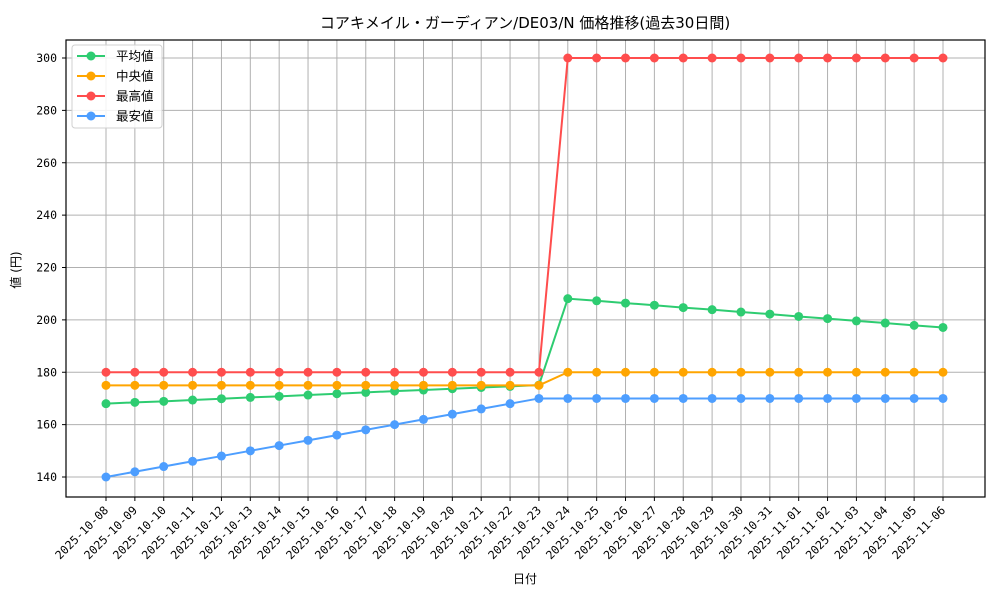  What do you see at coordinates (46, 425) in the screenshot?
I see `y-tick-label: 160` at bounding box center [46, 425].